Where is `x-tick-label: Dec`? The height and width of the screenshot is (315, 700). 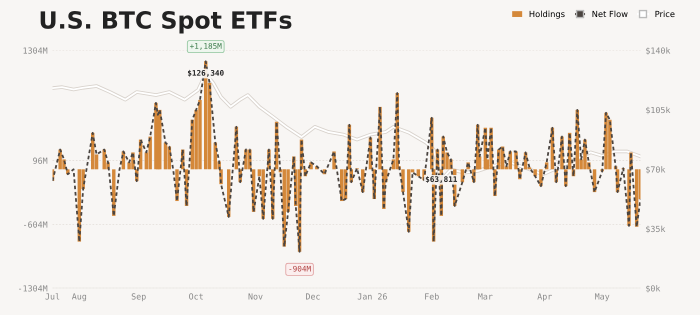 x-tick-label: Dec is located at coordinates (313, 296).